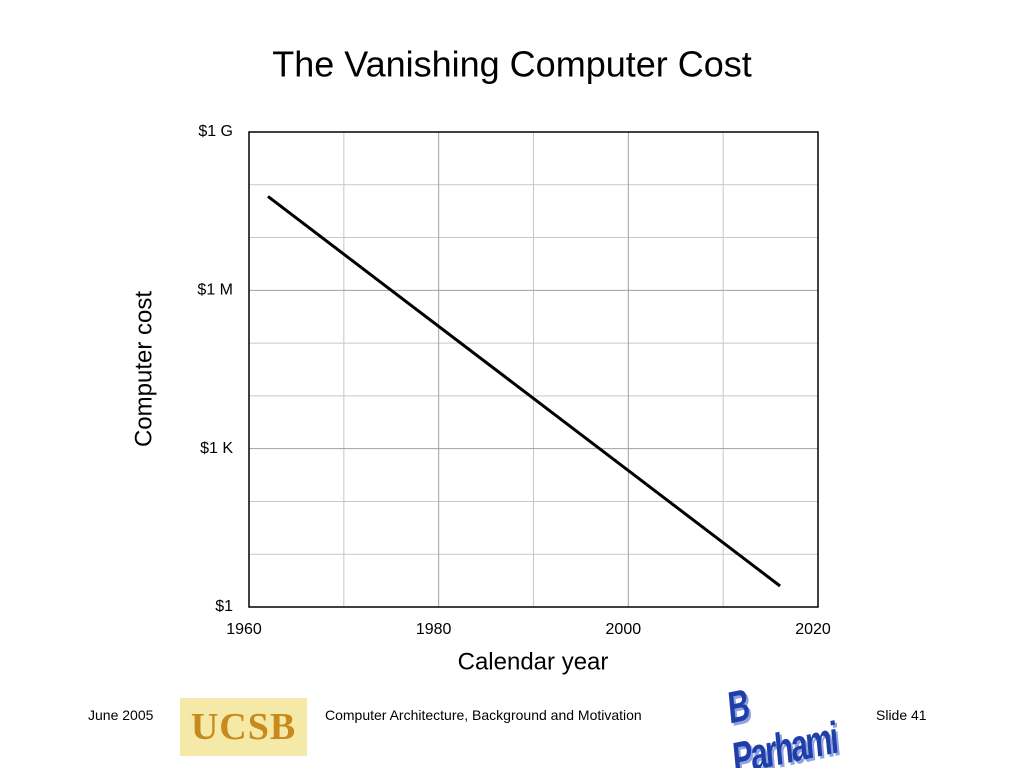 The height and width of the screenshot is (768, 1024). I want to click on footer-slide: Slide 41, so click(901, 715).